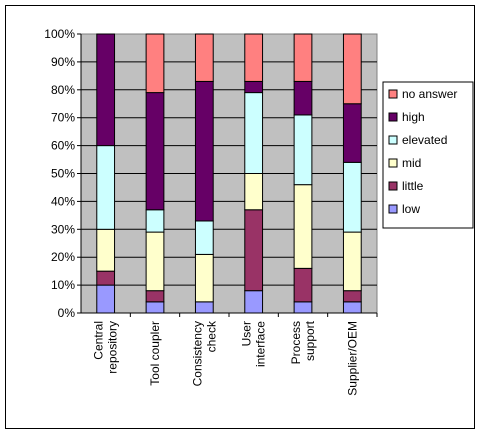  Describe the element at coordinates (413, 186) in the screenshot. I see `legend-label: little` at that location.